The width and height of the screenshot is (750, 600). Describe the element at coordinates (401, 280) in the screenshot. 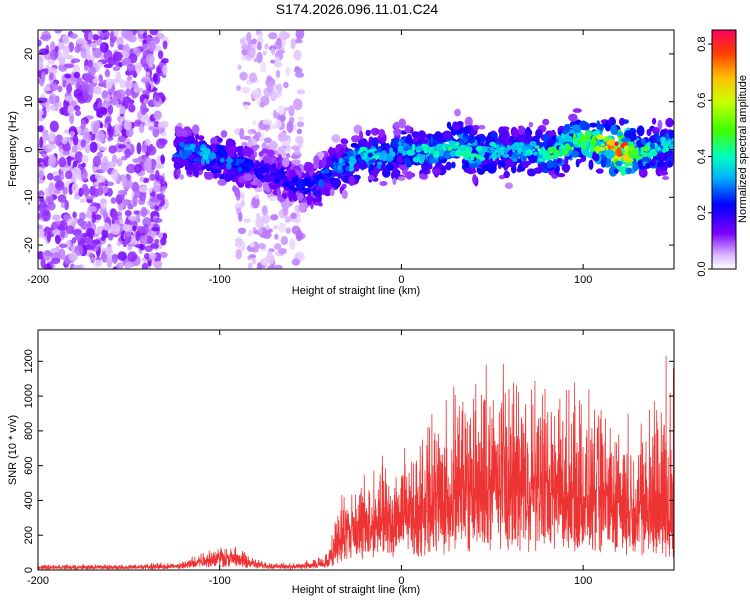

I see `spectrogram-xtick-label: 0` at that location.